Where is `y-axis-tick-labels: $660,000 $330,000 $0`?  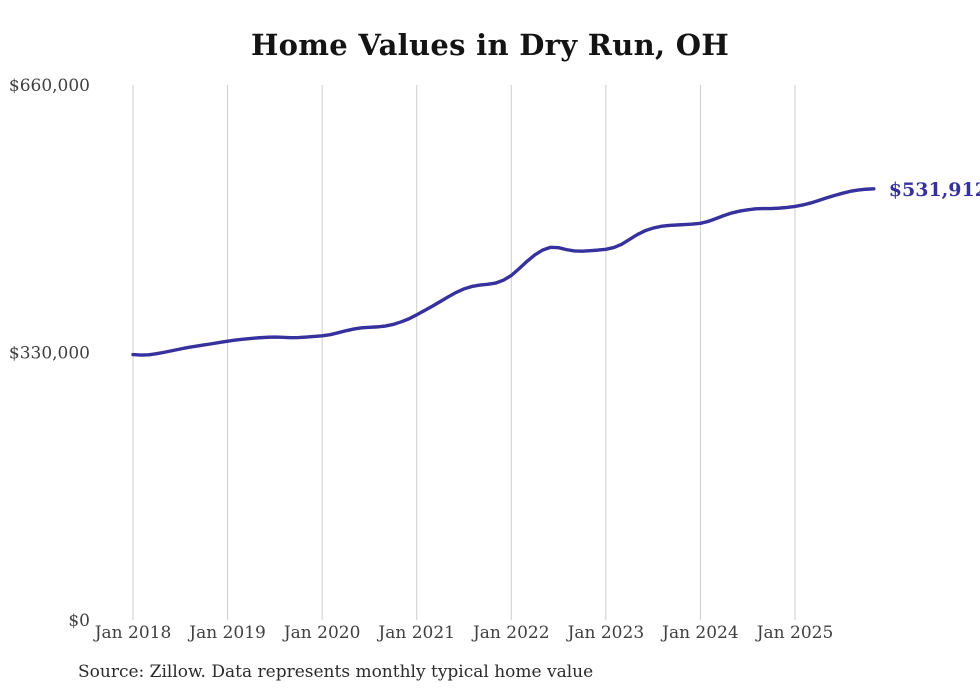
y-axis-tick-labels: $660,000 $330,000 $0 is located at coordinates (49, 353).